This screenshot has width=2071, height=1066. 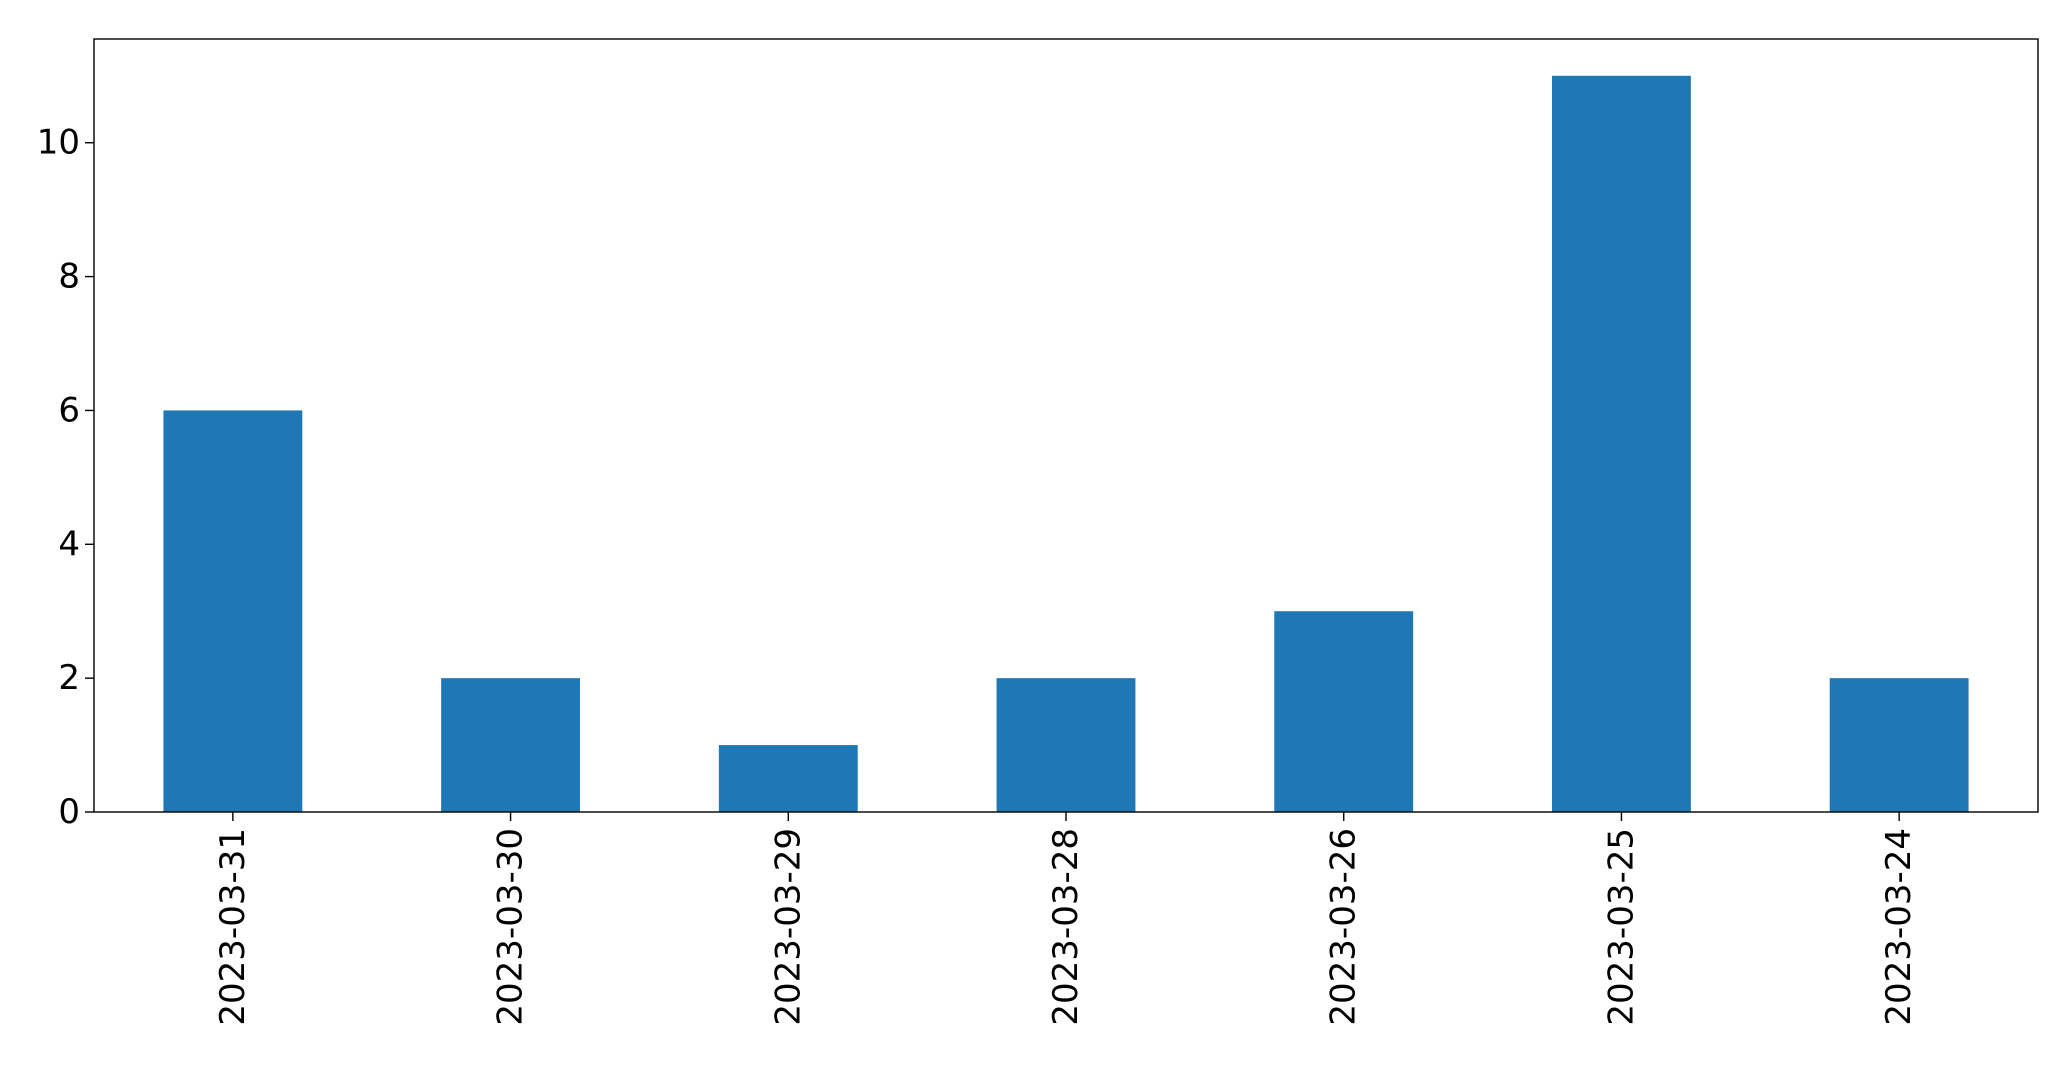 What do you see at coordinates (1899, 927) in the screenshot?
I see `x-tick-label: 2023-03-24` at bounding box center [1899, 927].